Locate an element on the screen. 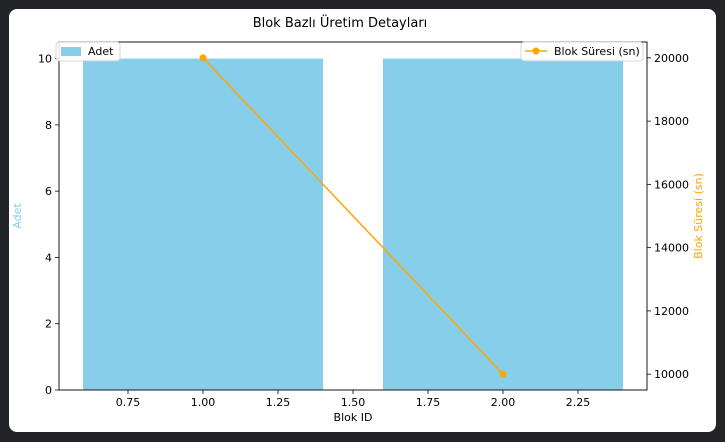 This screenshot has width=725, height=442. x-tick-label: 1.50 is located at coordinates (353, 402).